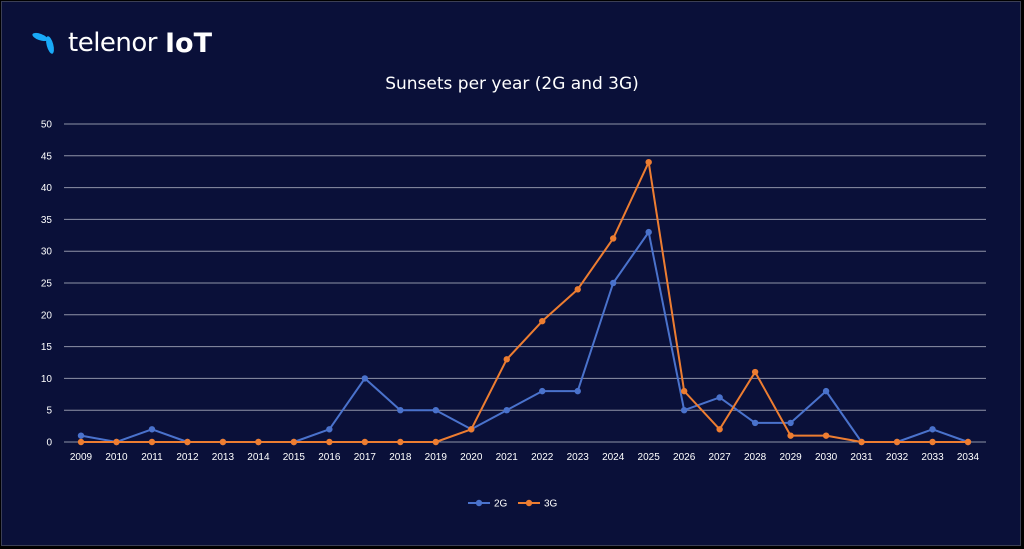 This screenshot has height=549, width=1024. What do you see at coordinates (47, 156) in the screenshot?
I see `y-tick-label: 45` at bounding box center [47, 156].